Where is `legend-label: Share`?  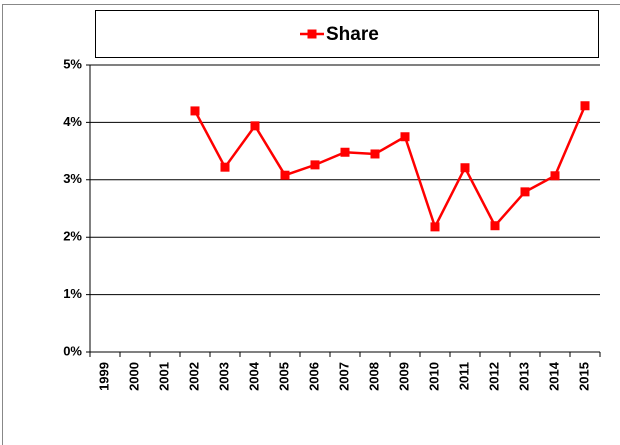 legend-label: Share is located at coordinates (352, 34).